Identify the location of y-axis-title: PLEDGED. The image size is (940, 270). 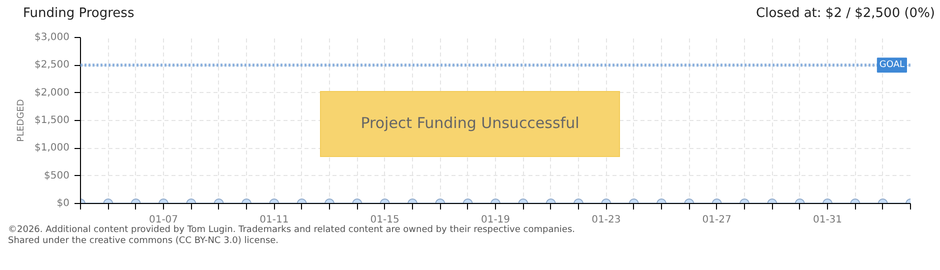
(21, 120).